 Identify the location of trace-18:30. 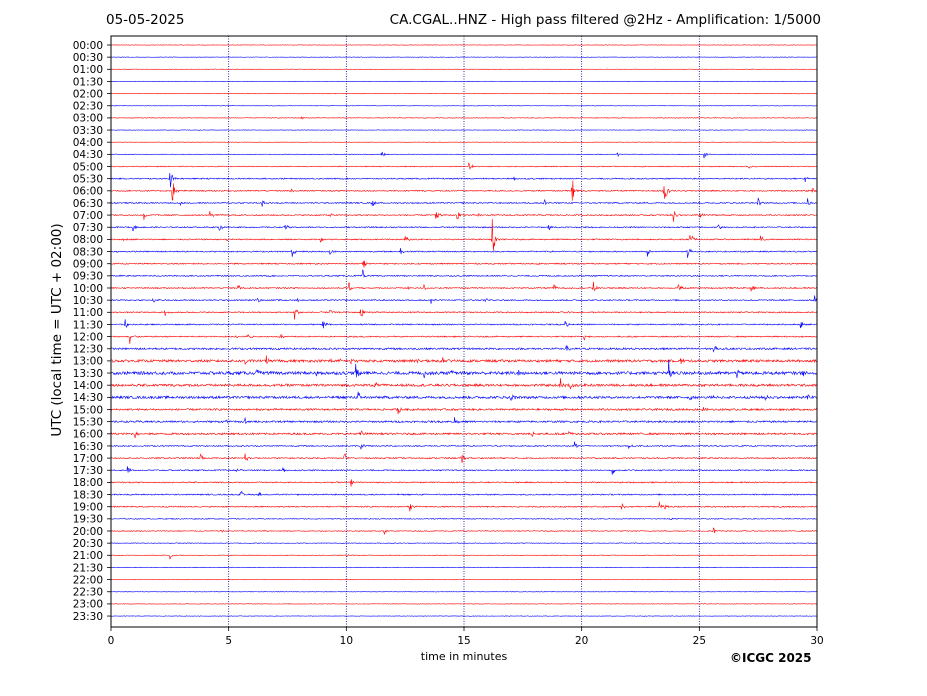
(464, 493).